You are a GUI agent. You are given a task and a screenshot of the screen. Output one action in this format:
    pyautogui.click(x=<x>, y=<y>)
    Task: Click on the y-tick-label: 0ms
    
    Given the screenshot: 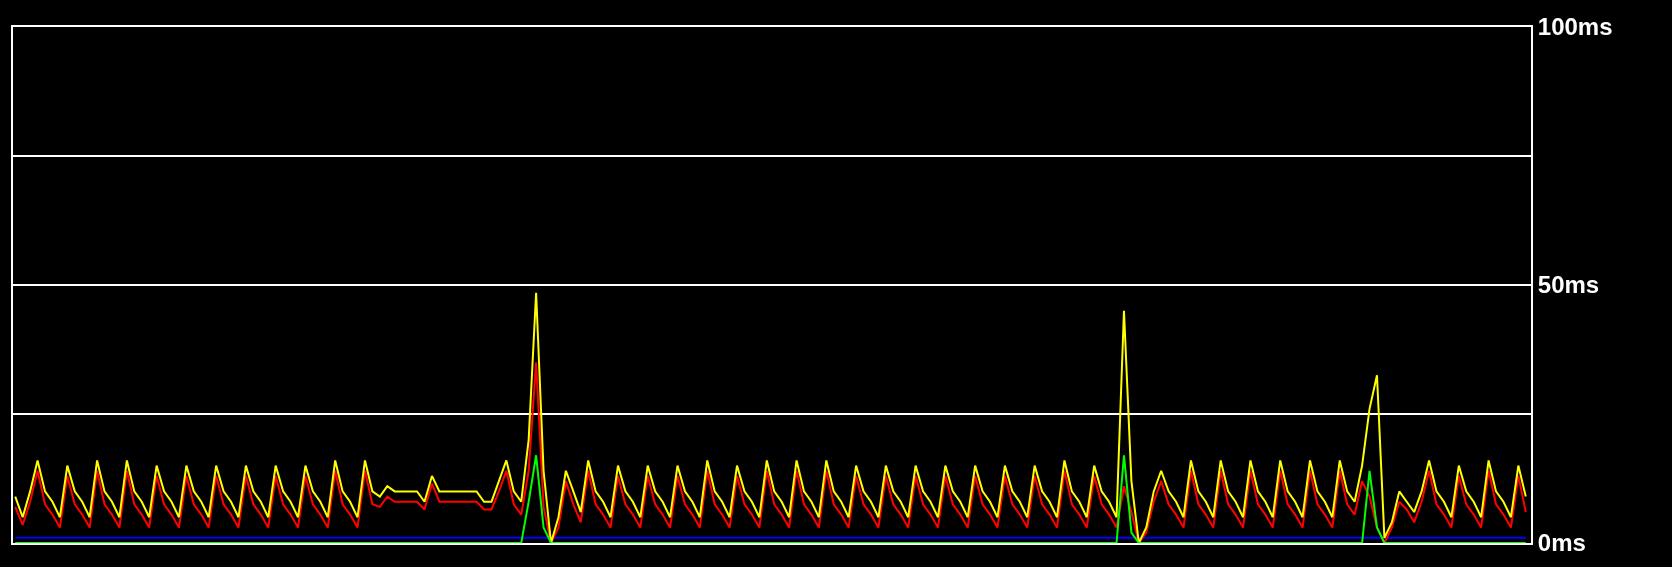 What is the action you would take?
    pyautogui.click(x=1561, y=543)
    